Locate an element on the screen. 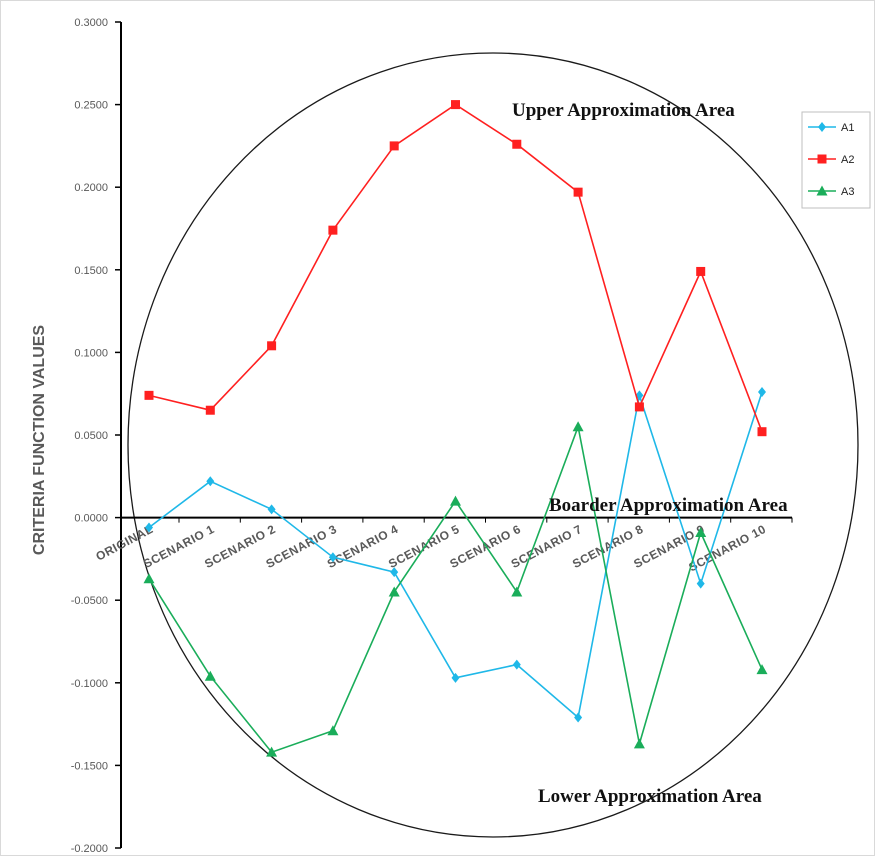 The height and width of the screenshot is (861, 875). legend-label-a1: A1 is located at coordinates (847, 128).